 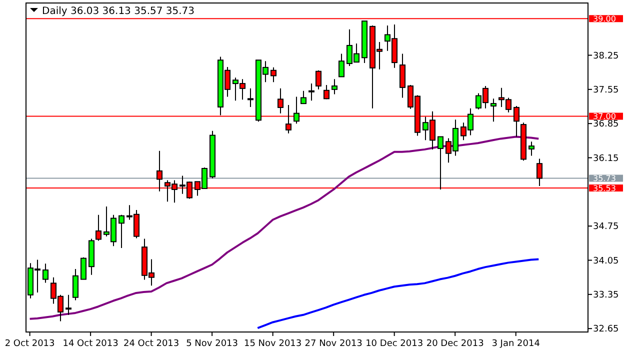 I want to click on ref-line-label: 37.00, so click(x=604, y=117).